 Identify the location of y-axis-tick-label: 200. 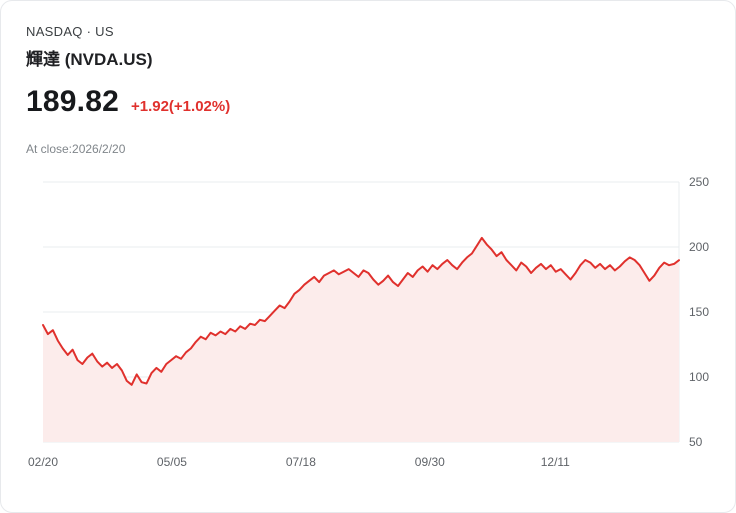
(699, 247).